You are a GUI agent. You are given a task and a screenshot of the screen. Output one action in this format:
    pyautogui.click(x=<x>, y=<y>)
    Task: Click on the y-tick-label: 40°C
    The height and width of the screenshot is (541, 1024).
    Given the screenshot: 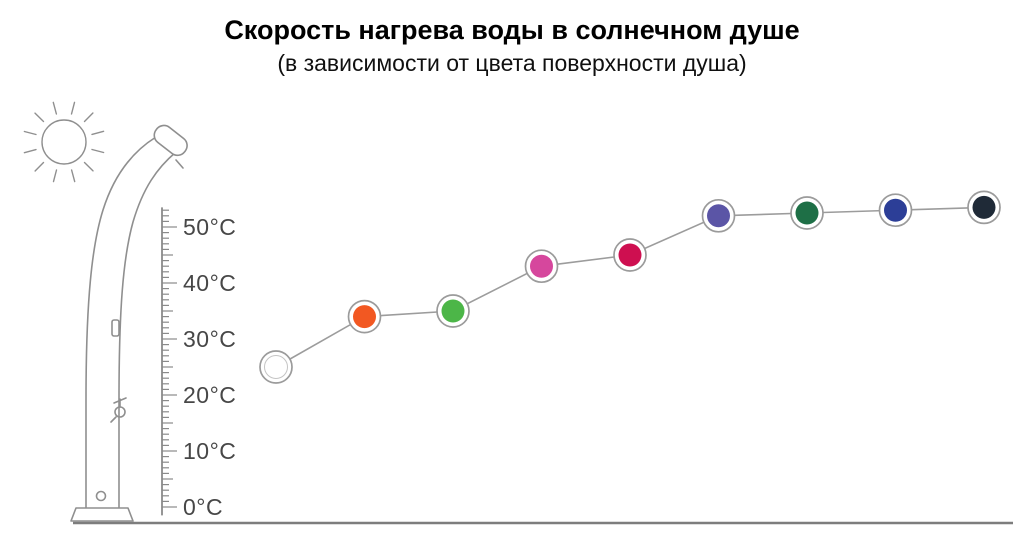 What is the action you would take?
    pyautogui.click(x=209, y=283)
    